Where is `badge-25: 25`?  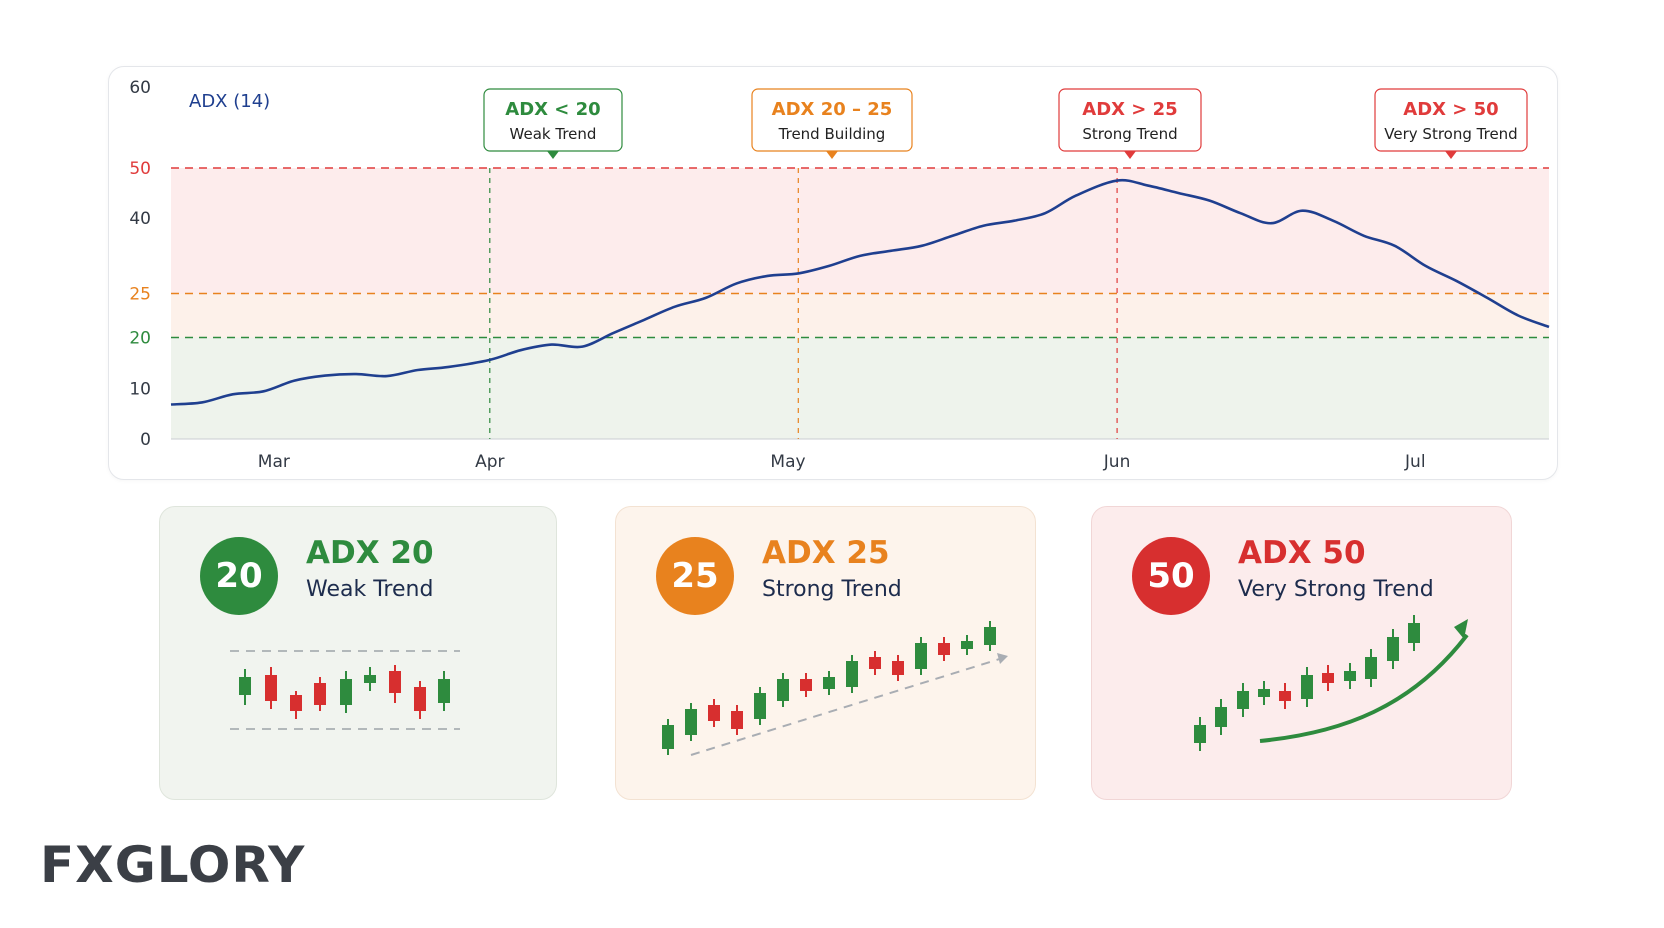 badge-25: 25 is located at coordinates (695, 576).